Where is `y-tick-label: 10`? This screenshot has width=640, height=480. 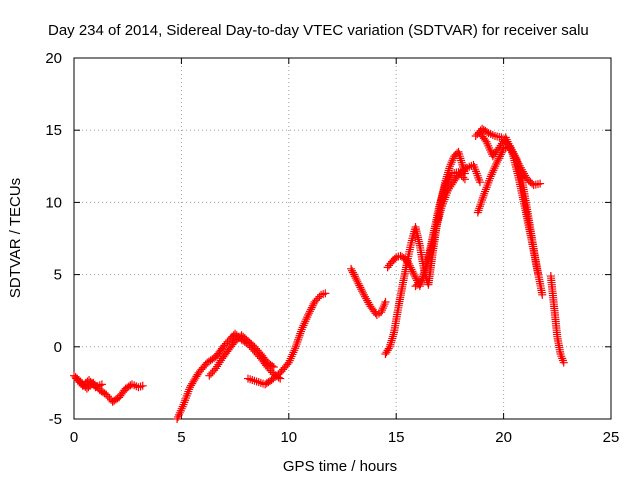
y-tick-label: 10 is located at coordinates (53, 202).